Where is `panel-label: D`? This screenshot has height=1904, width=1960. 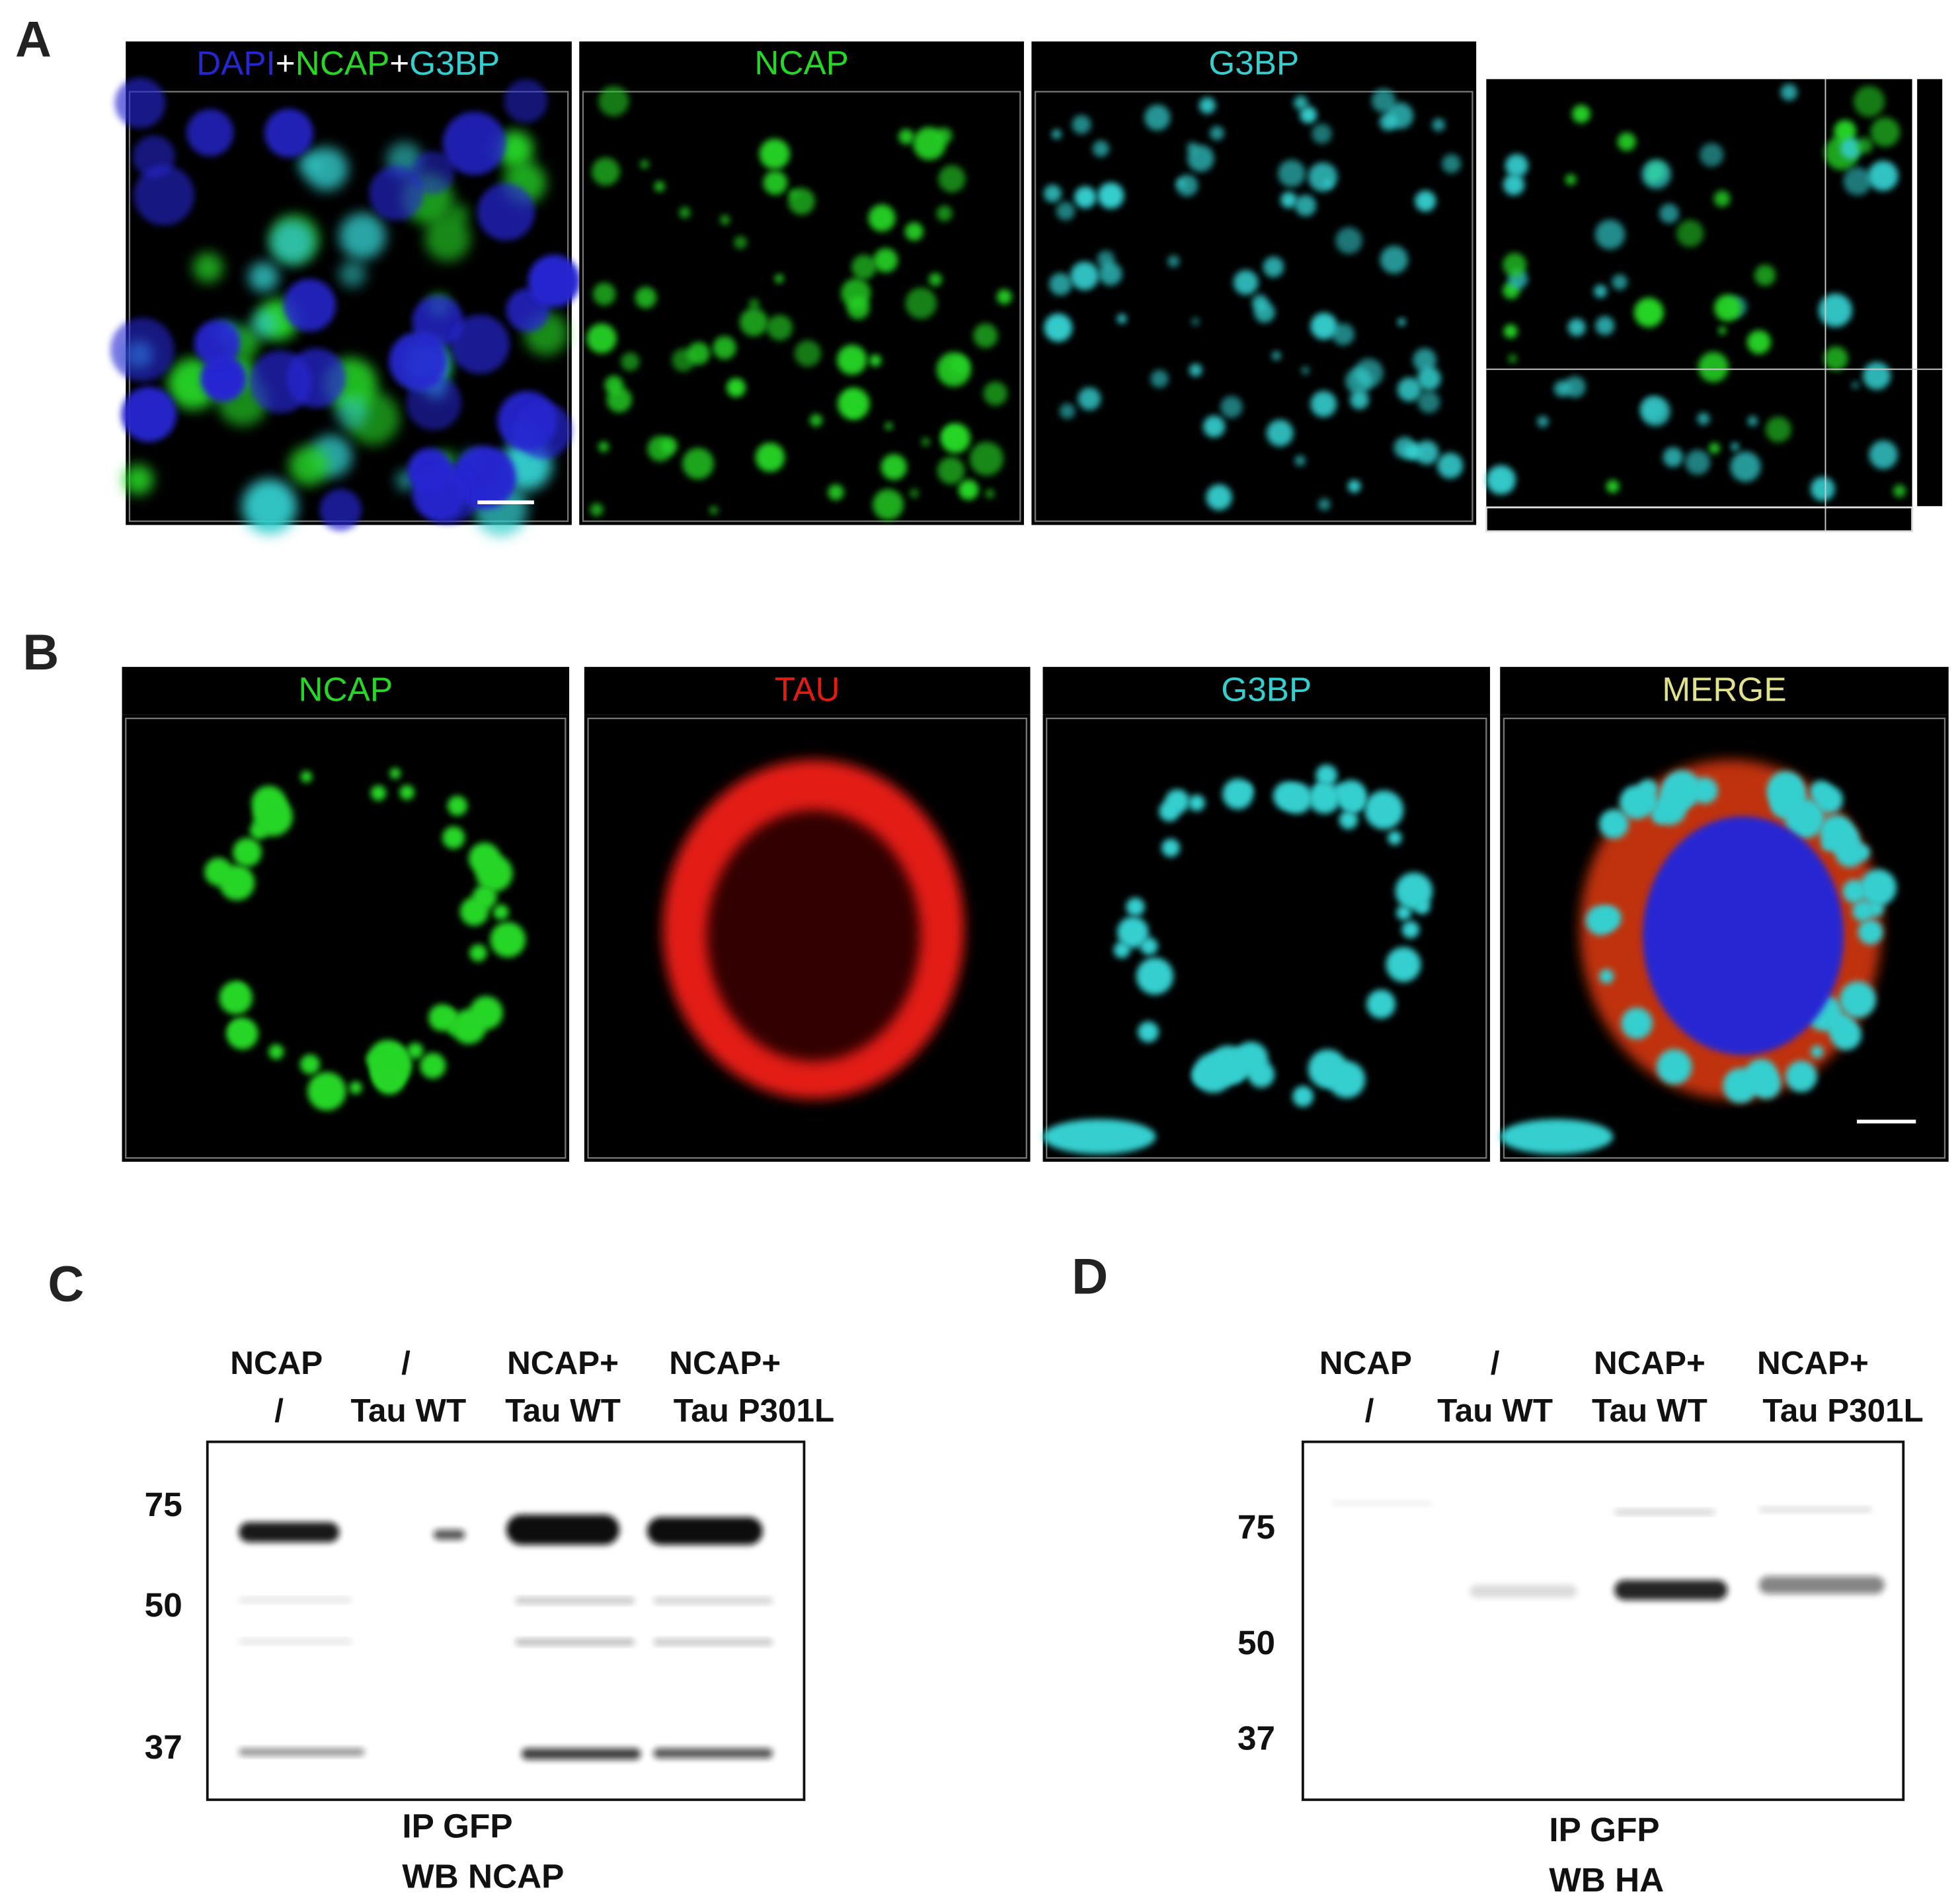
panel-label: D is located at coordinates (1090, 1276).